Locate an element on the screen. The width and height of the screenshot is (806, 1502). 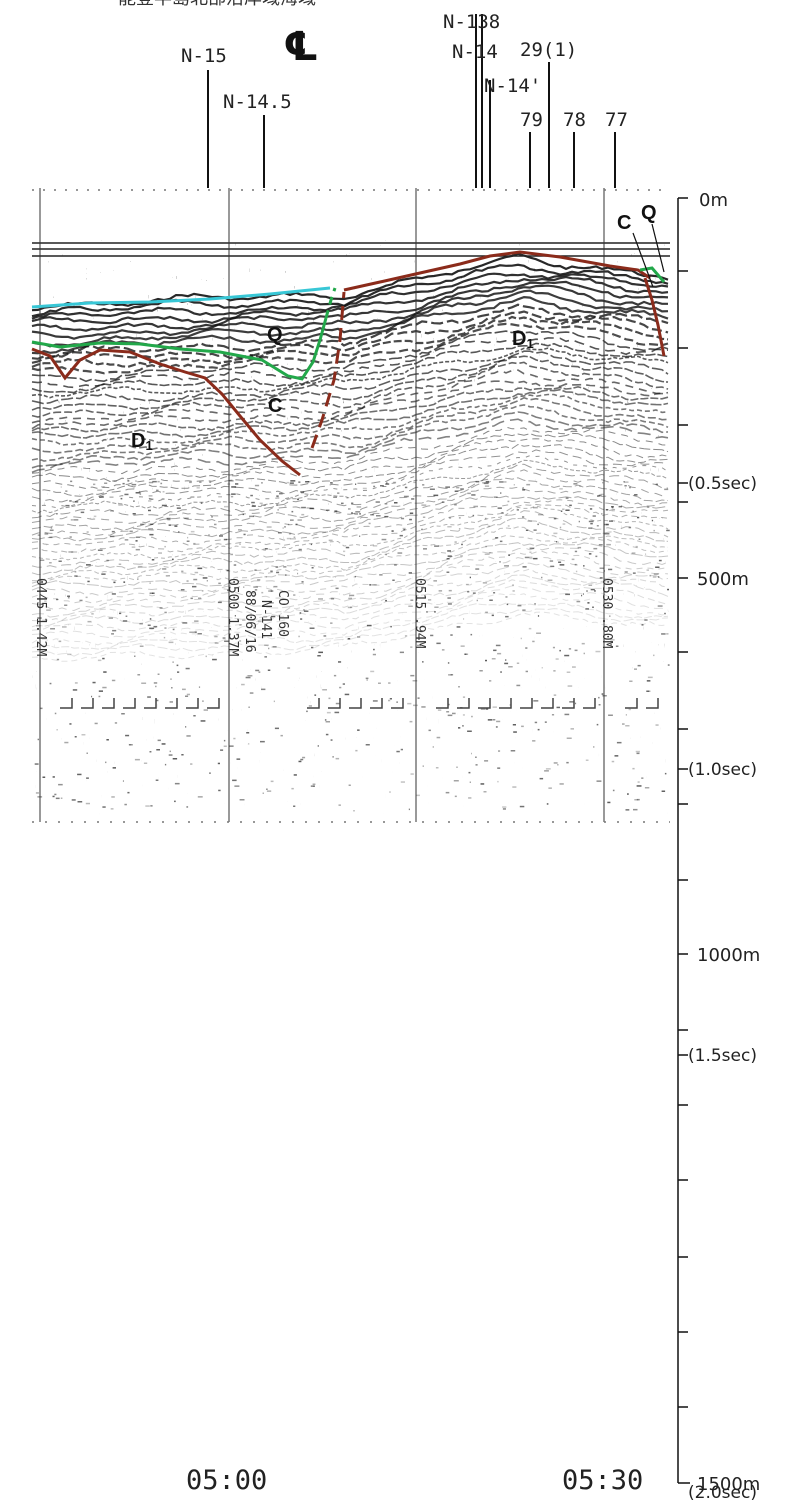
seafloor-horizon is located at coordinates (181, 297).